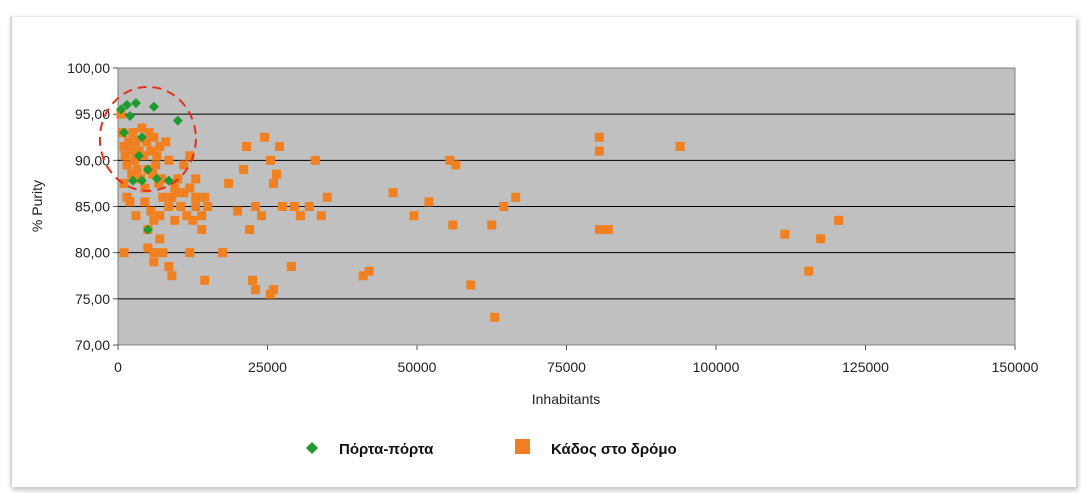 The width and height of the screenshot is (1081, 493). I want to click on x-tick-label: 75000, so click(566, 367).